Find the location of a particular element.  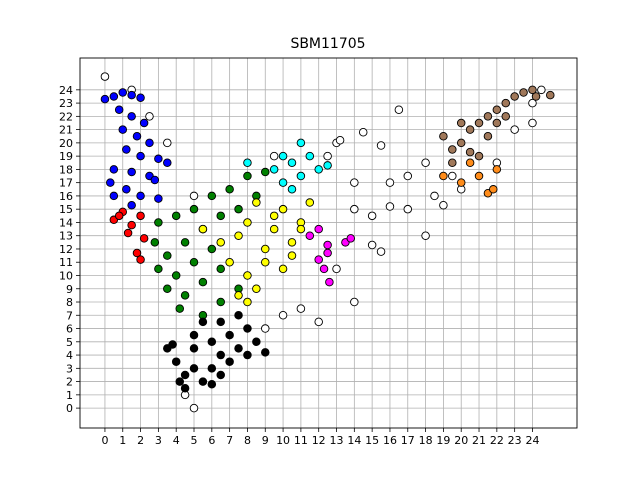

y-tick-label: 6 is located at coordinates (69, 329).